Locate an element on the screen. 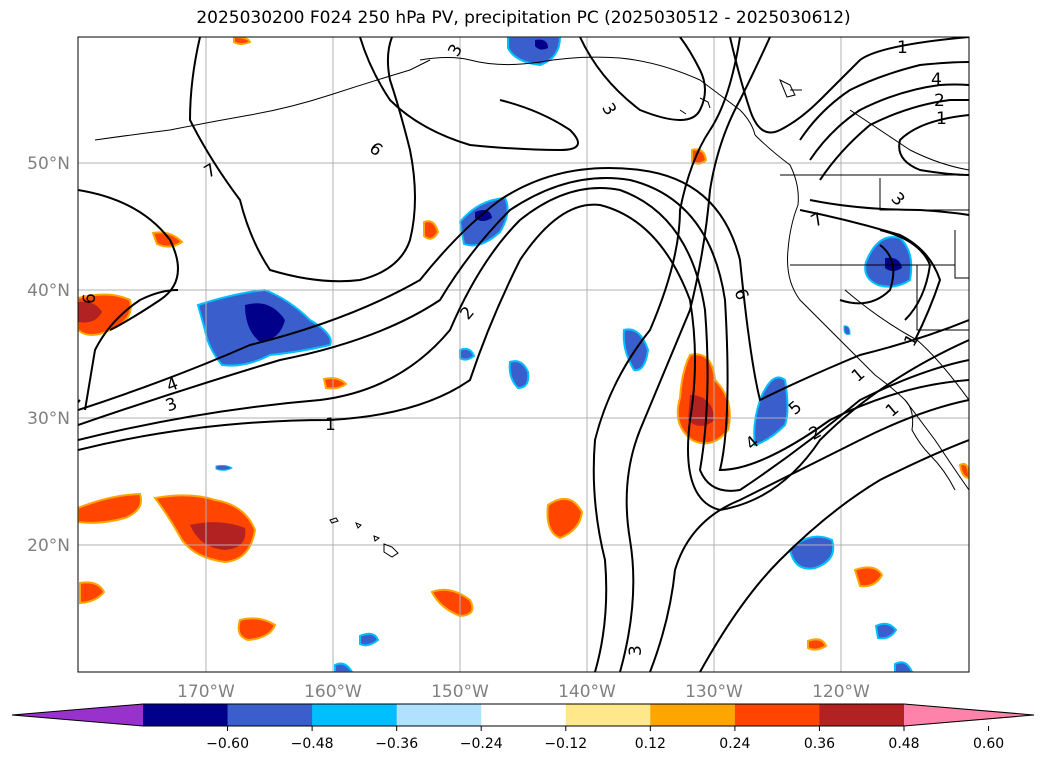  lat-label: 20°N is located at coordinates (48, 546).